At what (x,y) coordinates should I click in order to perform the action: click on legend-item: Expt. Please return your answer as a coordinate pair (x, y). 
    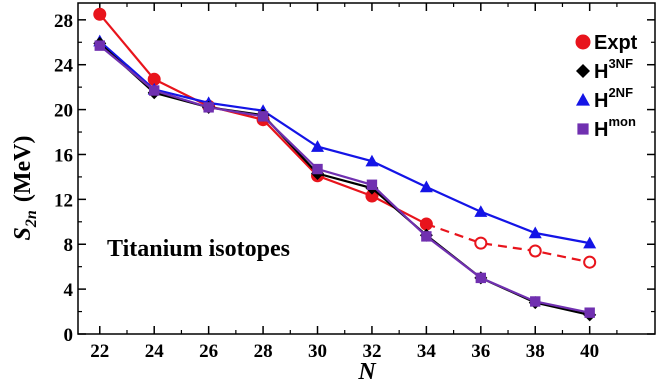
    Looking at the image, I should click on (606, 43).